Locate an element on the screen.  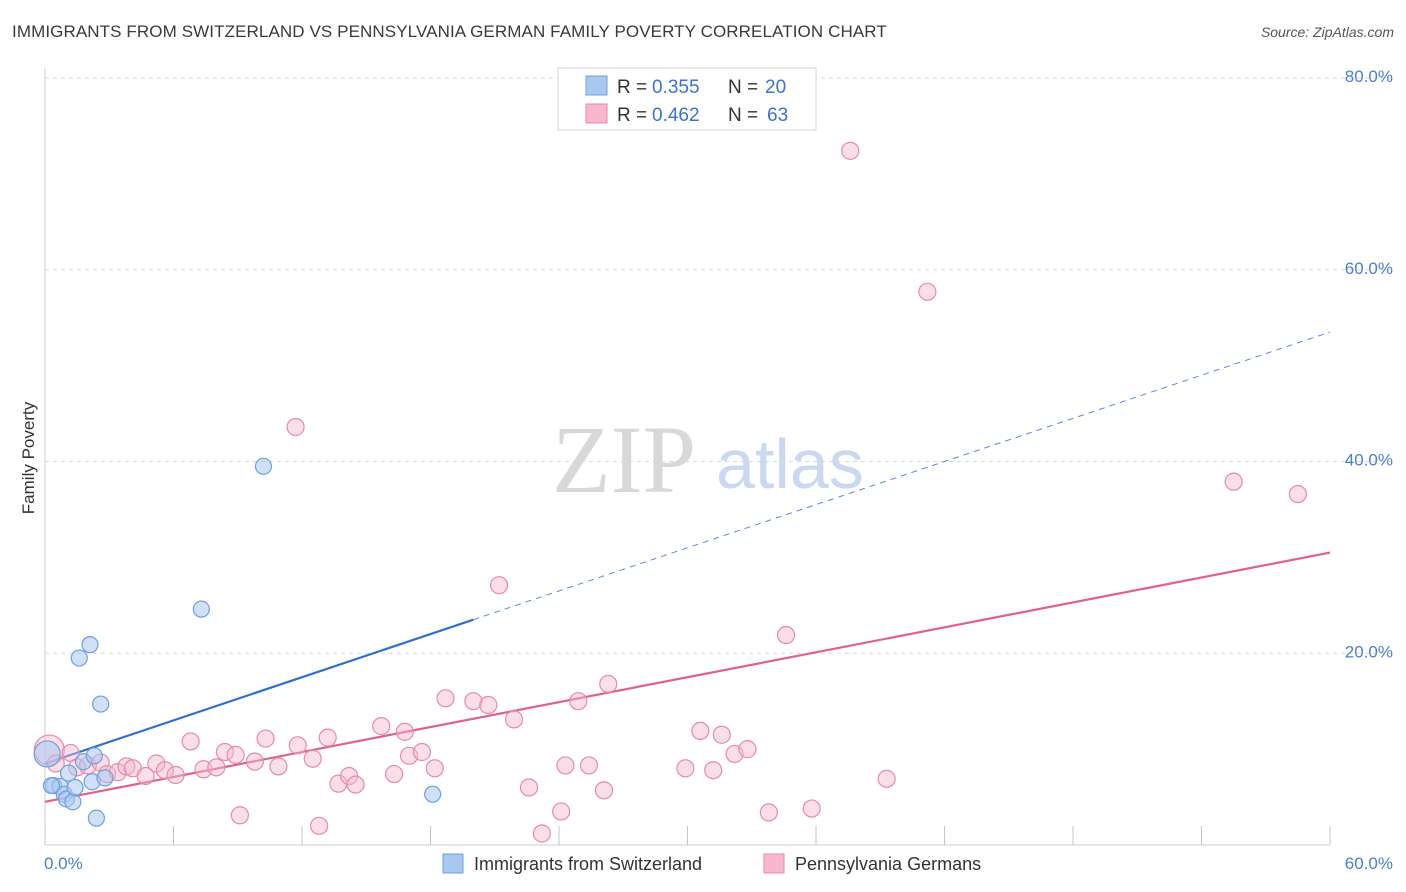
legend-n-value-1: 20 is located at coordinates (775, 87).